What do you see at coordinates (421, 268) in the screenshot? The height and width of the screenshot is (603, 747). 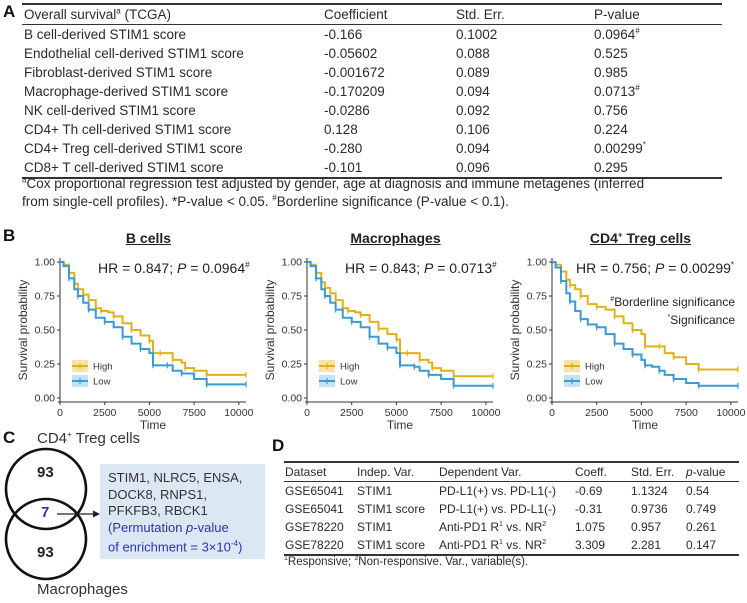 I see `hr-annotation: HR = 0.843; P = 0.0713#` at bounding box center [421, 268].